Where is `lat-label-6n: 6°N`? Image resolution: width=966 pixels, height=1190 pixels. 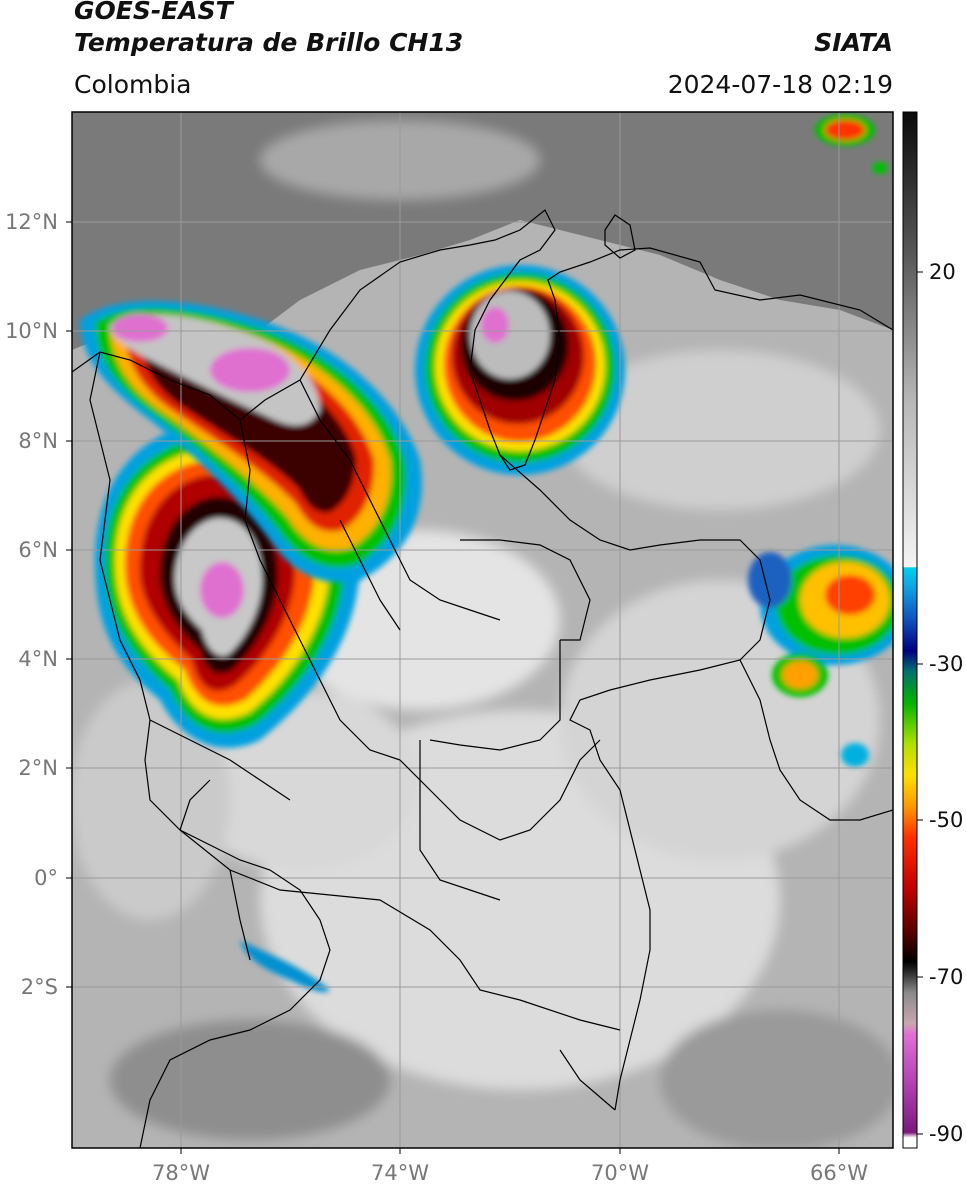 lat-label-6n: 6°N is located at coordinates (38, 550).